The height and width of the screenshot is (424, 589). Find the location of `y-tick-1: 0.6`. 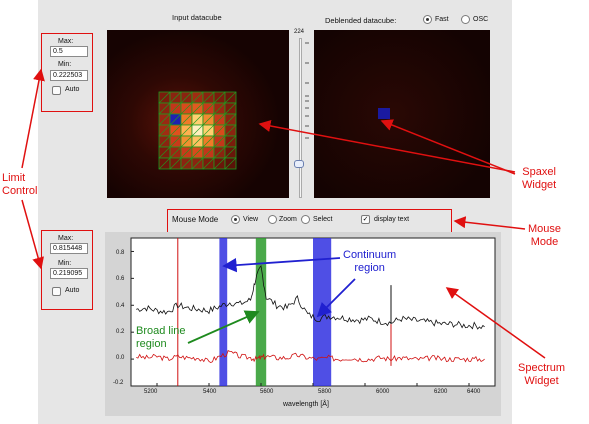

y-tick-1: 0.6 is located at coordinates (120, 279).